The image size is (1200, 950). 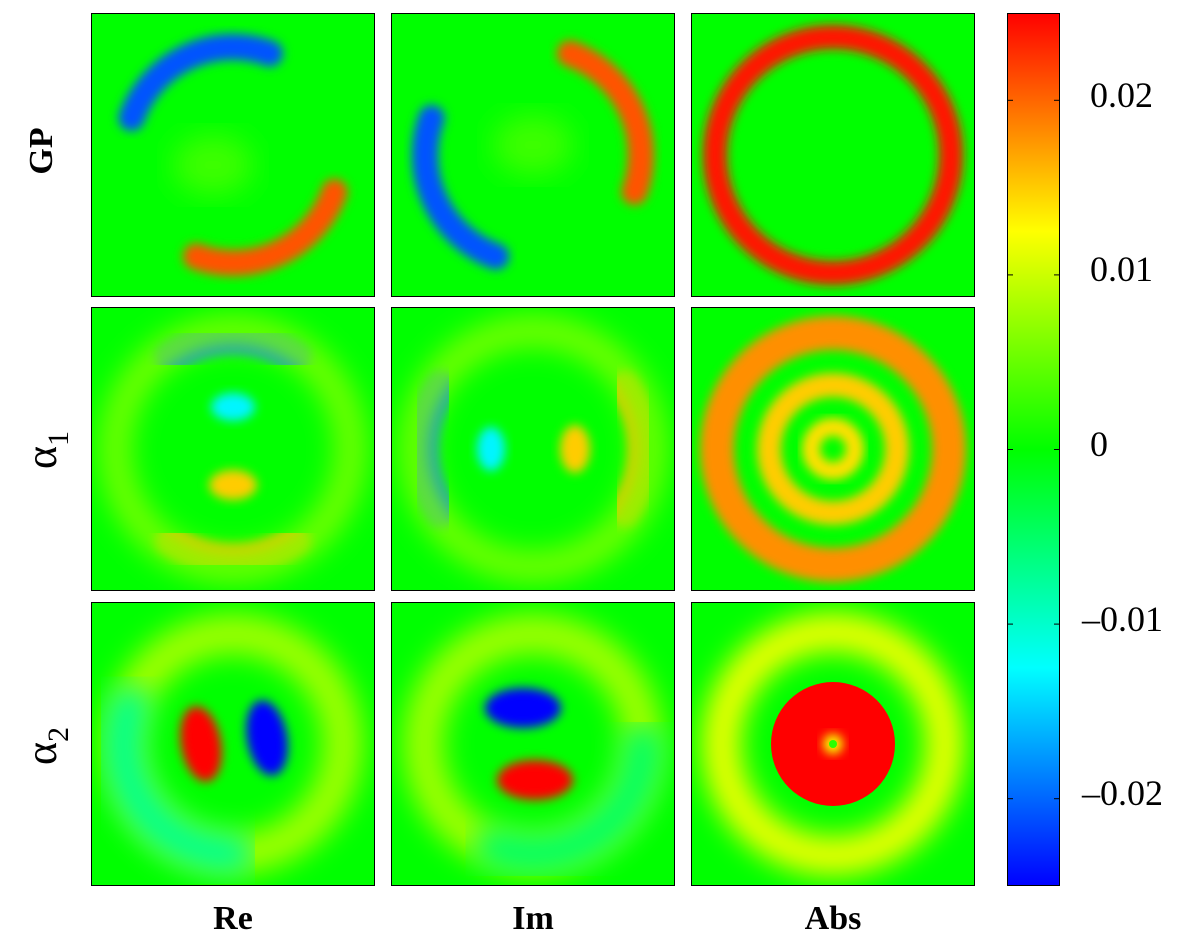 What do you see at coordinates (233, 918) in the screenshot?
I see `column-label-re: Re` at bounding box center [233, 918].